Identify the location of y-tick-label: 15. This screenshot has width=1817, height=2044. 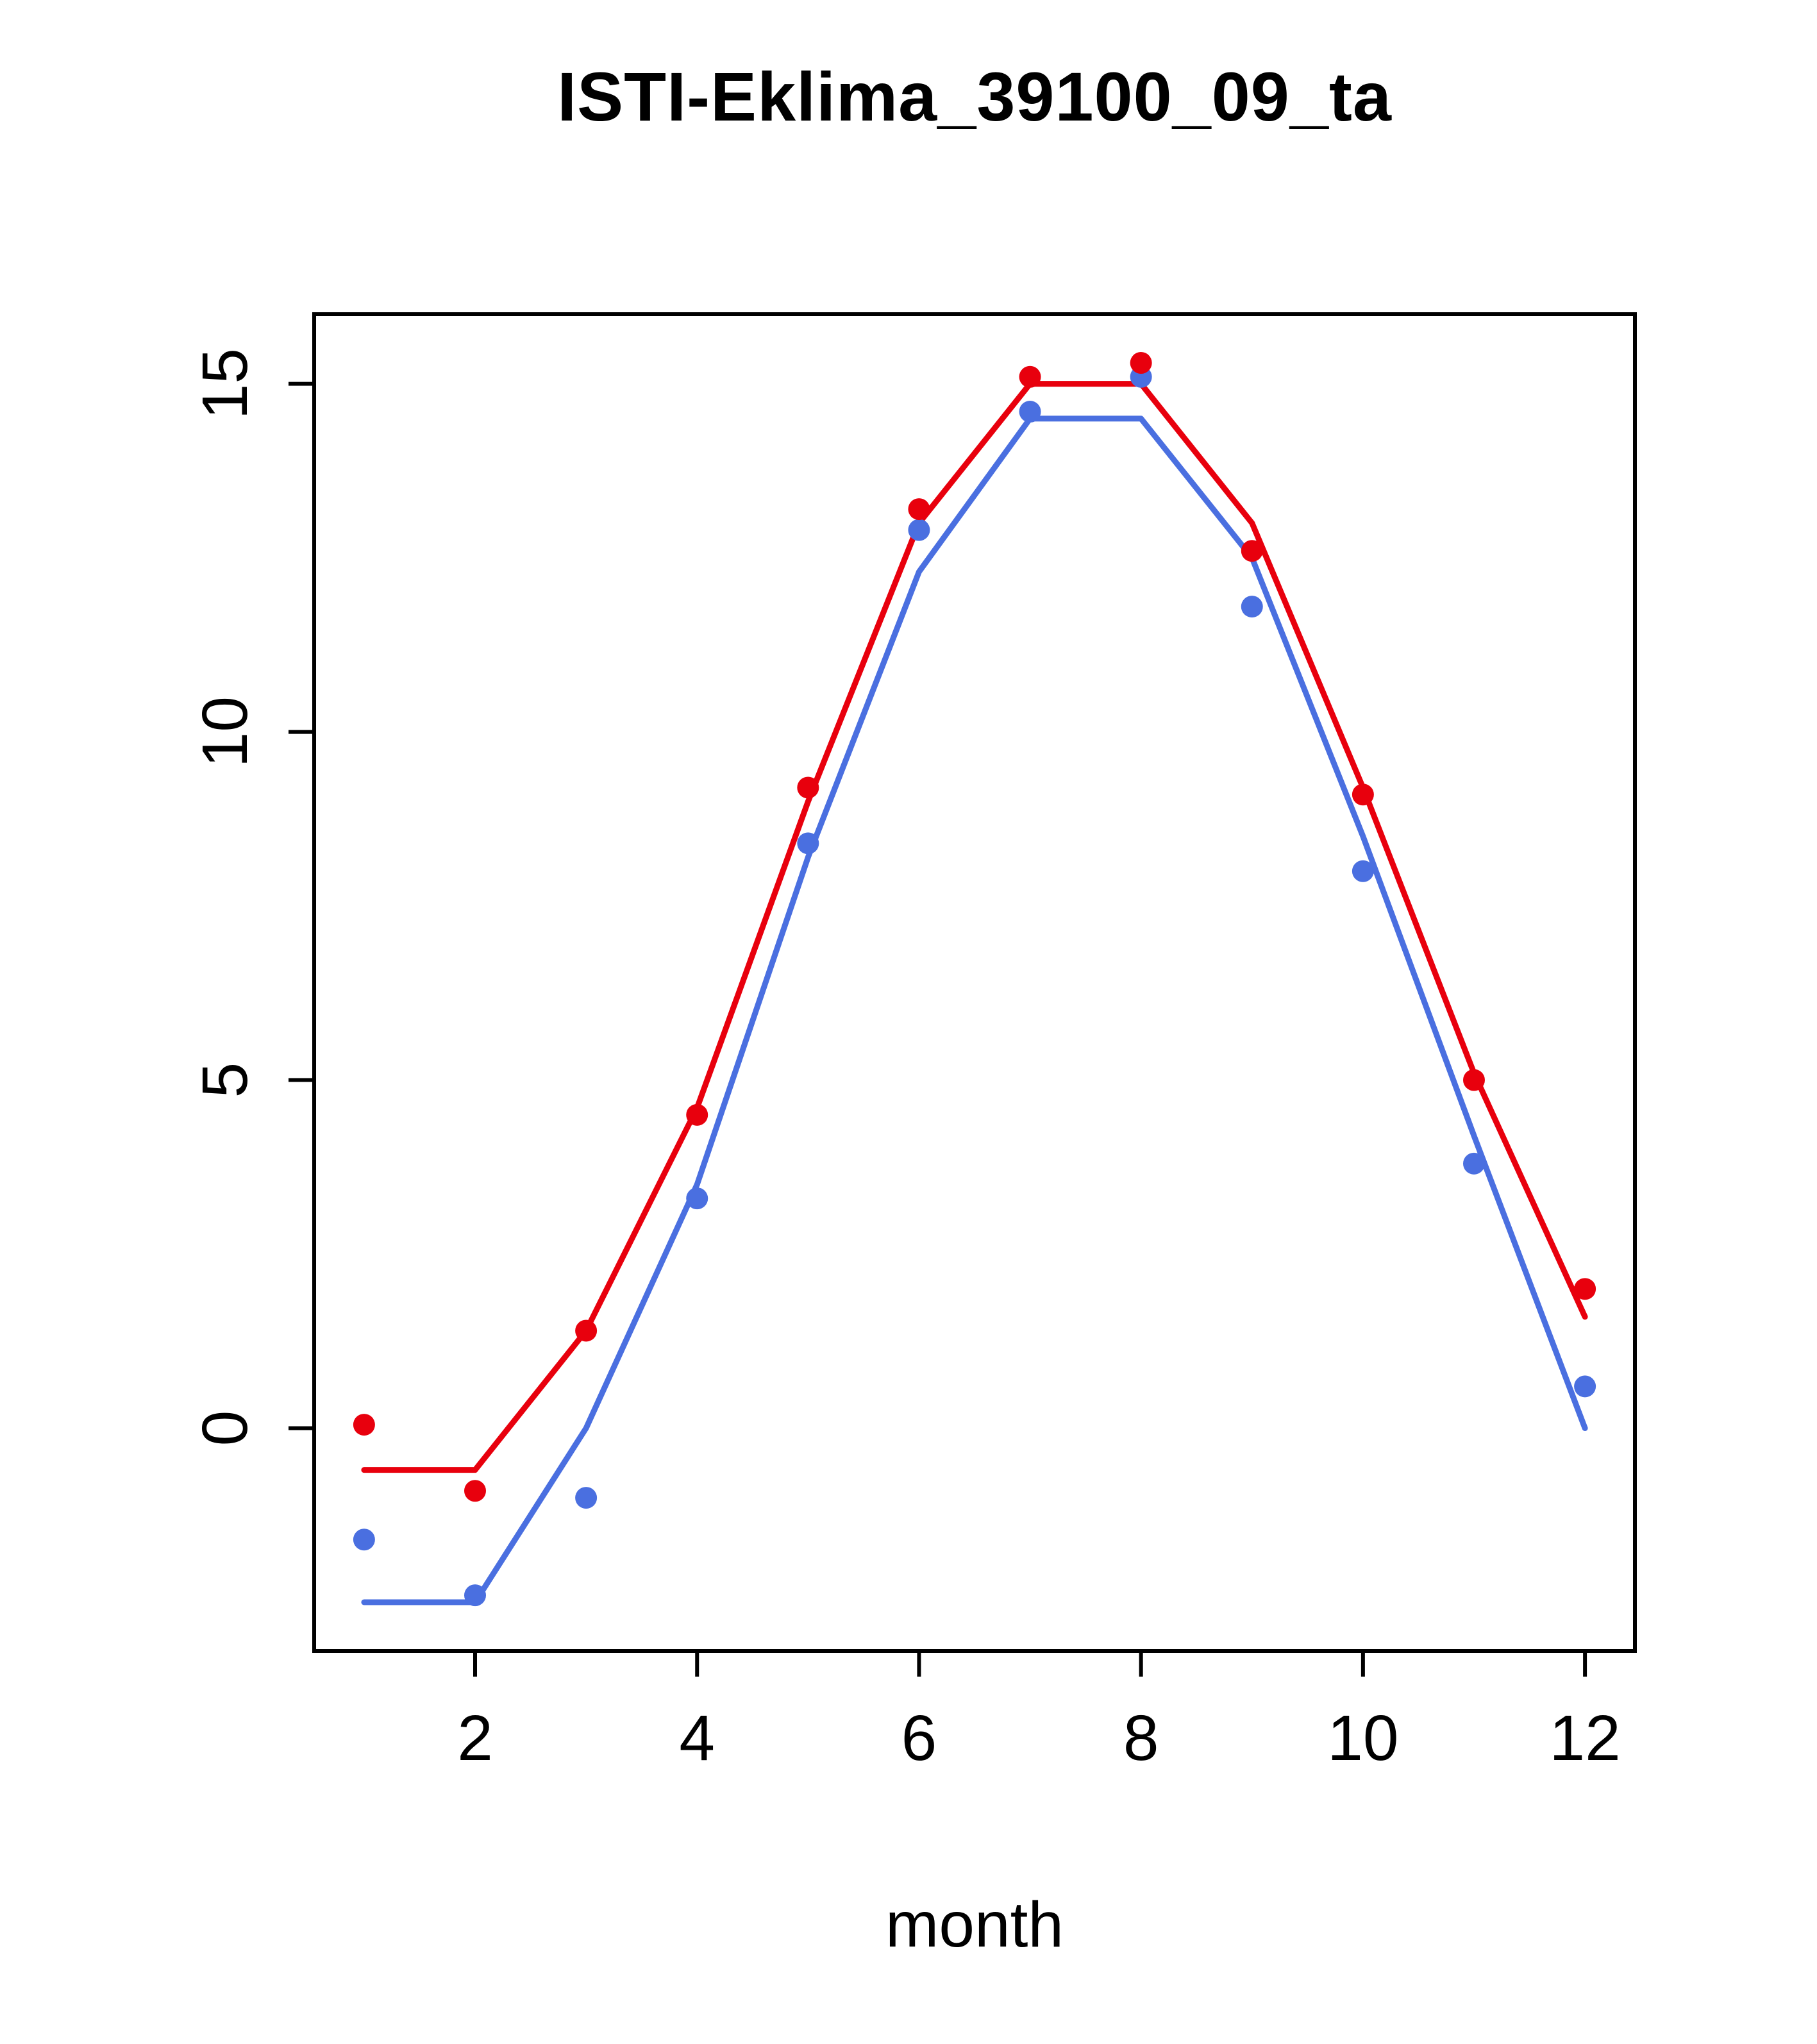
(225, 383).